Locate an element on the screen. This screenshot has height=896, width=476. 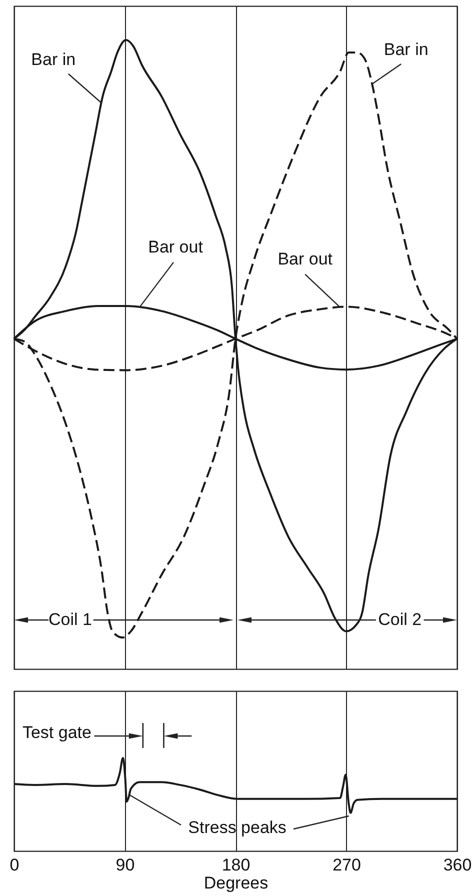
x-axis-title: Degrees is located at coordinates (236, 883).